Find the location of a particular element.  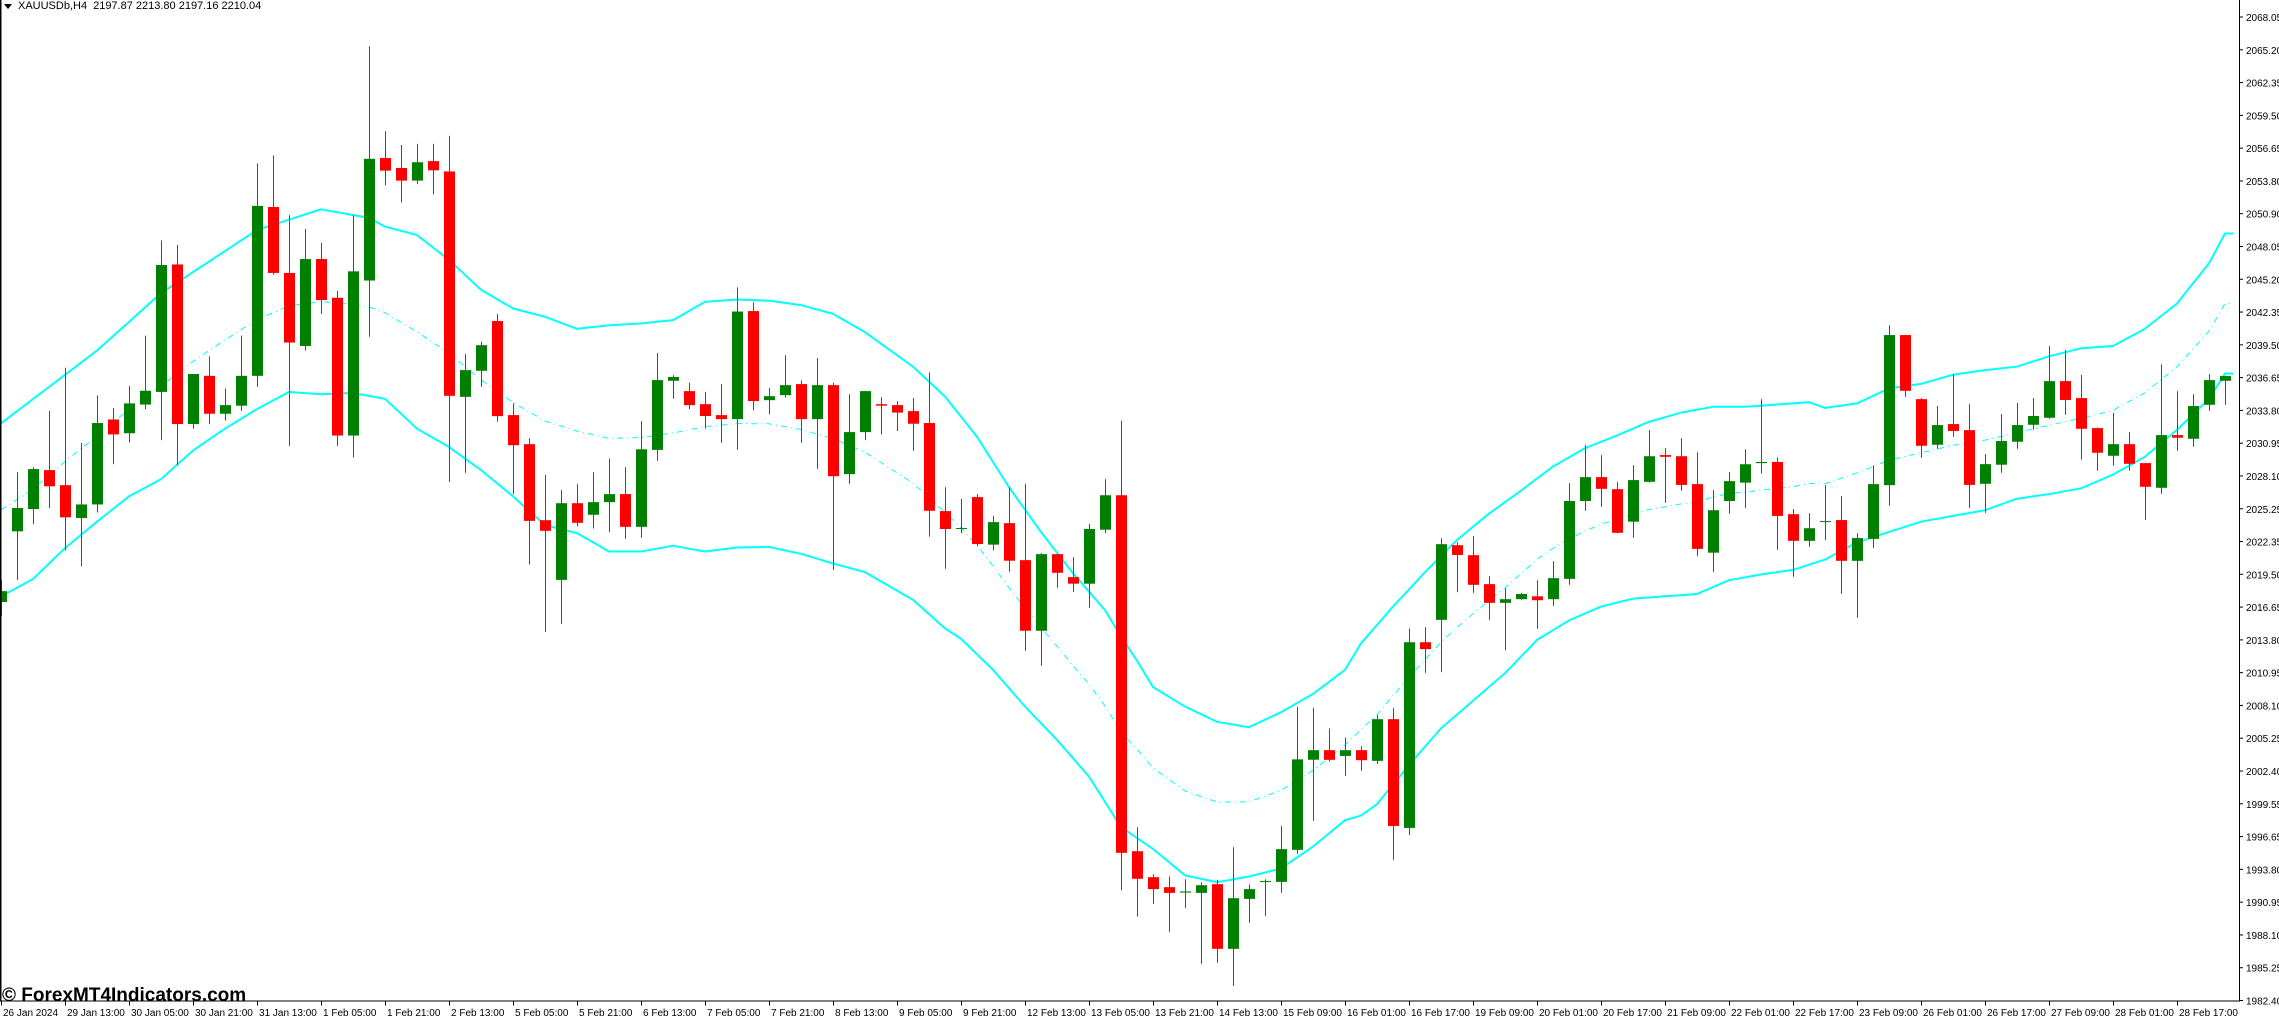

price-tick-label: 2013.80 is located at coordinates (2262, 641).